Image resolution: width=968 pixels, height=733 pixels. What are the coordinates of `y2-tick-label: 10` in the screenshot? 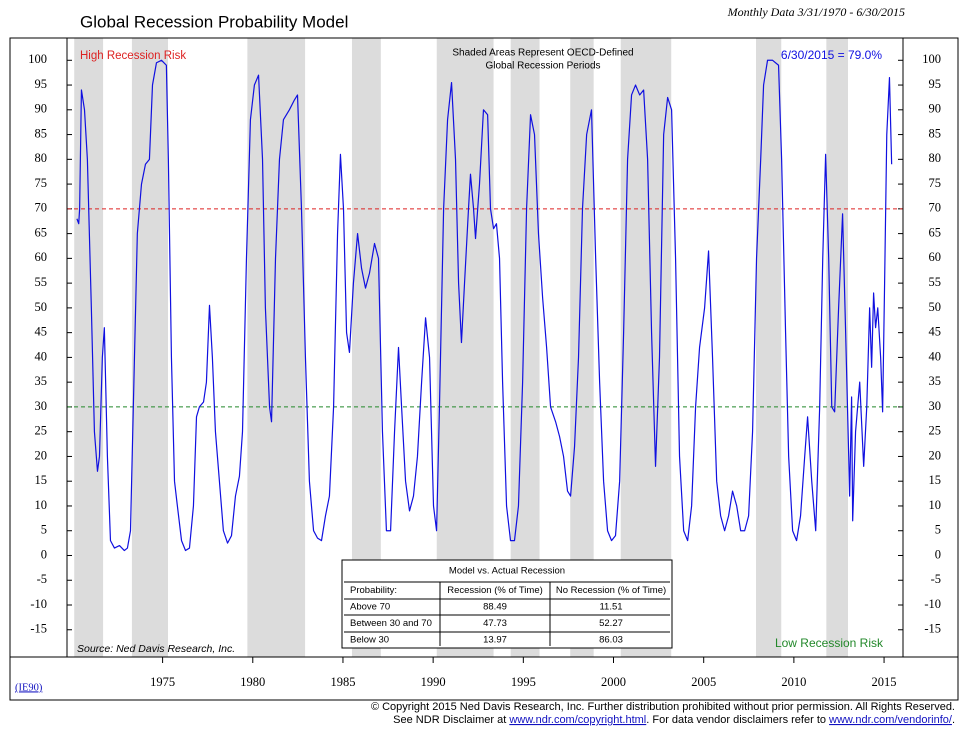 It's located at (935, 505).